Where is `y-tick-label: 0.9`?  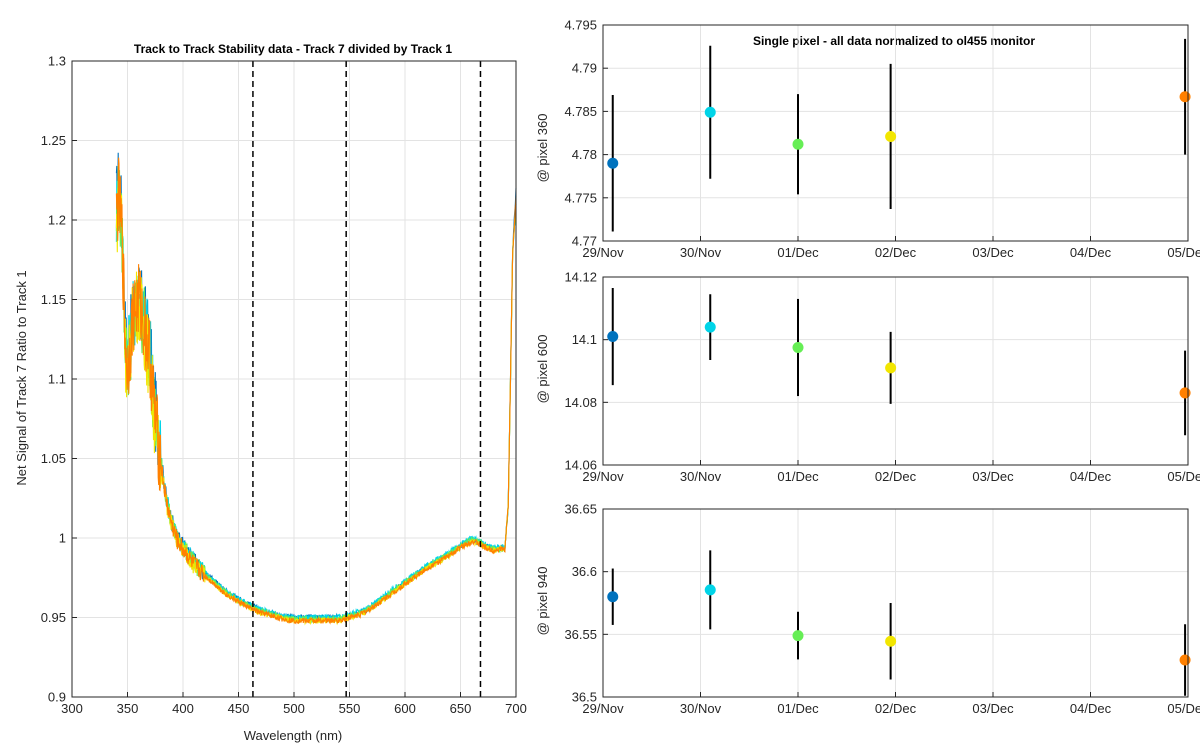 y-tick-label: 0.9 is located at coordinates (57, 697).